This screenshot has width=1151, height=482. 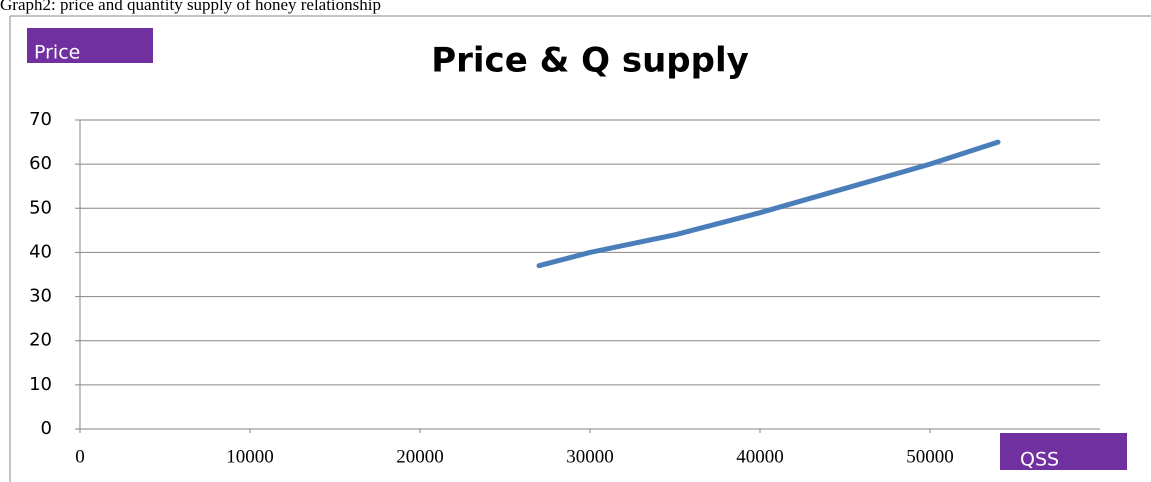 What do you see at coordinates (930, 456) in the screenshot?
I see `x-tick-label: 50000` at bounding box center [930, 456].